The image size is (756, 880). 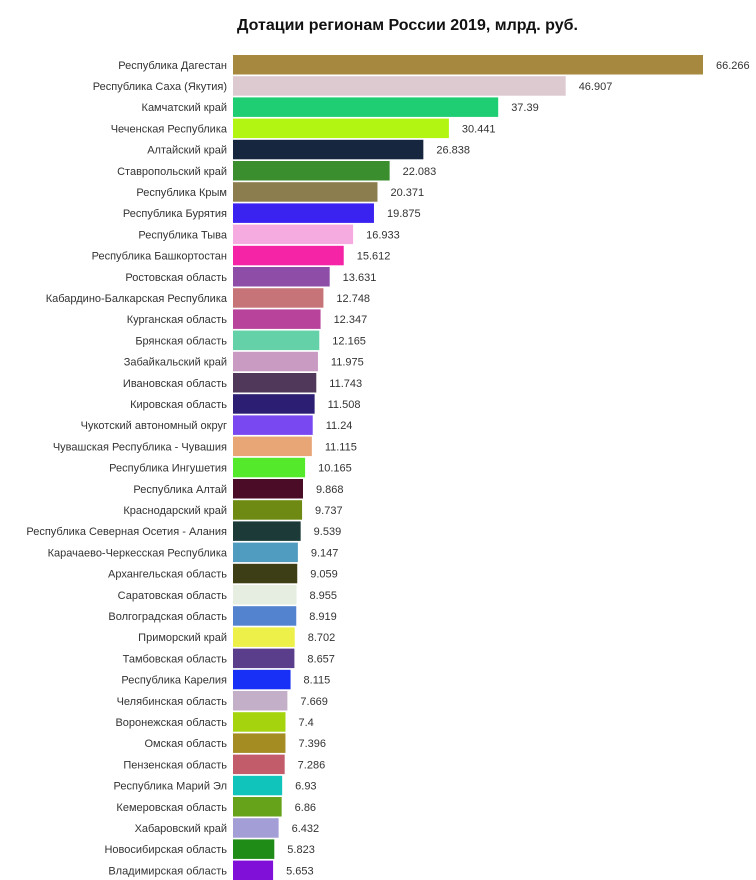 What do you see at coordinates (167, 575) in the screenshot?
I see `category-label: Архангельская область` at bounding box center [167, 575].